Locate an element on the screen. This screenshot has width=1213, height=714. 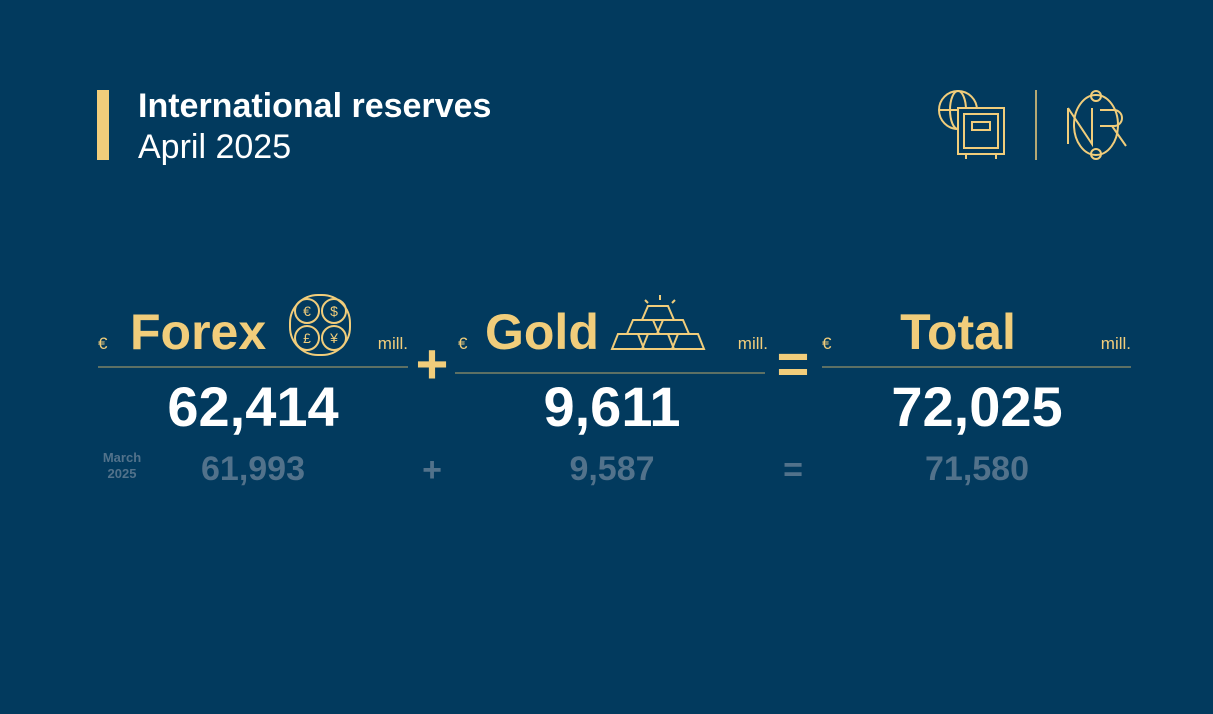
previous-period: 2025 is located at coordinates (122, 473).